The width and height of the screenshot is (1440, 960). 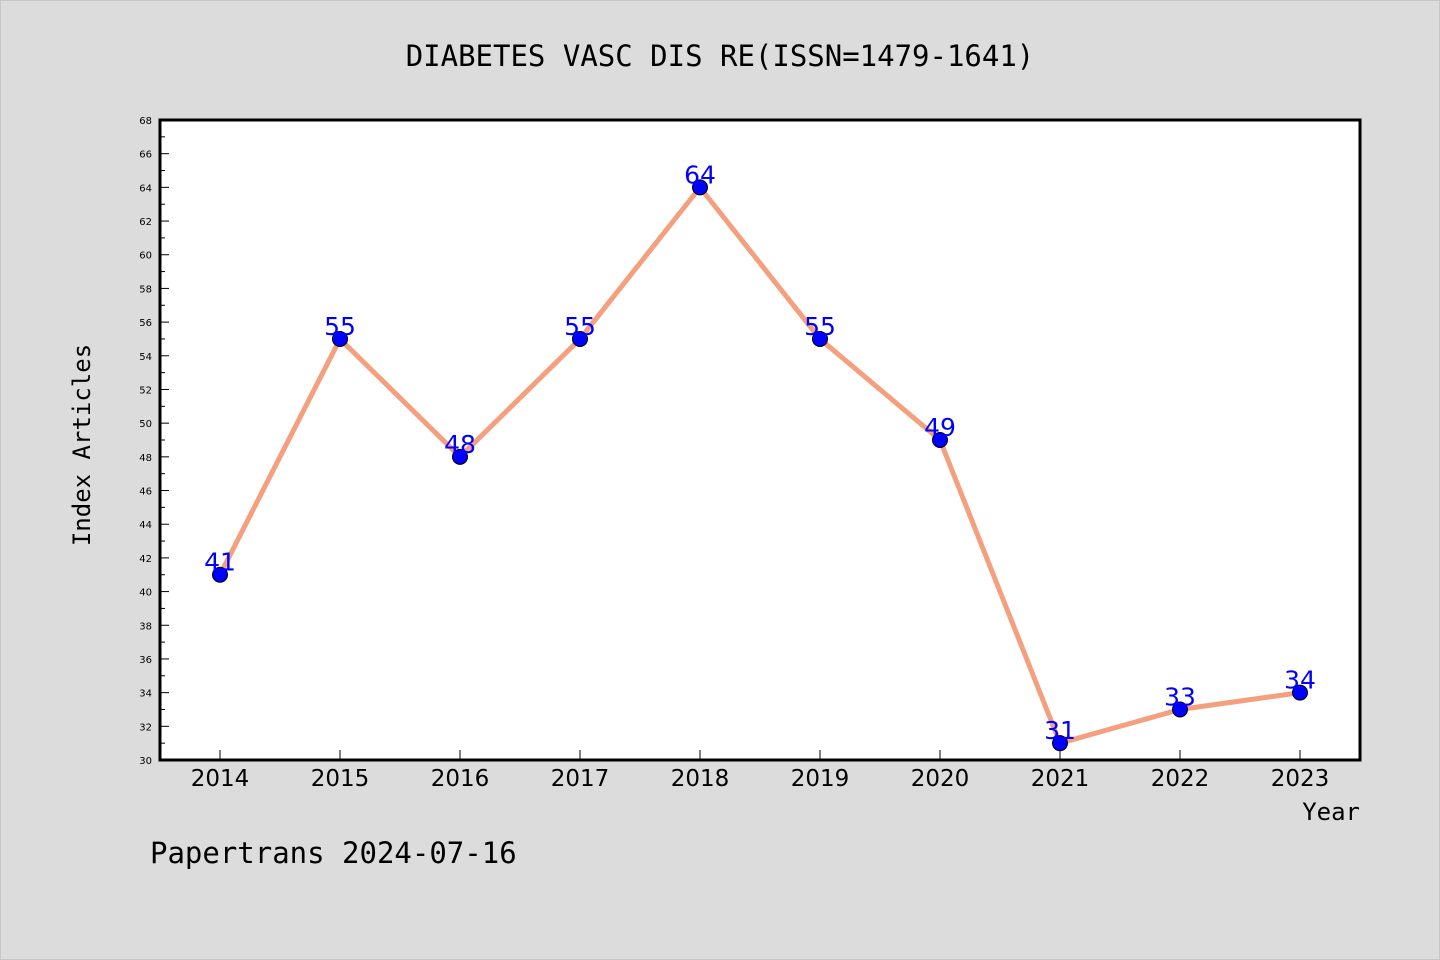 What do you see at coordinates (145, 390) in the screenshot?
I see `y-tick-label: 52` at bounding box center [145, 390].